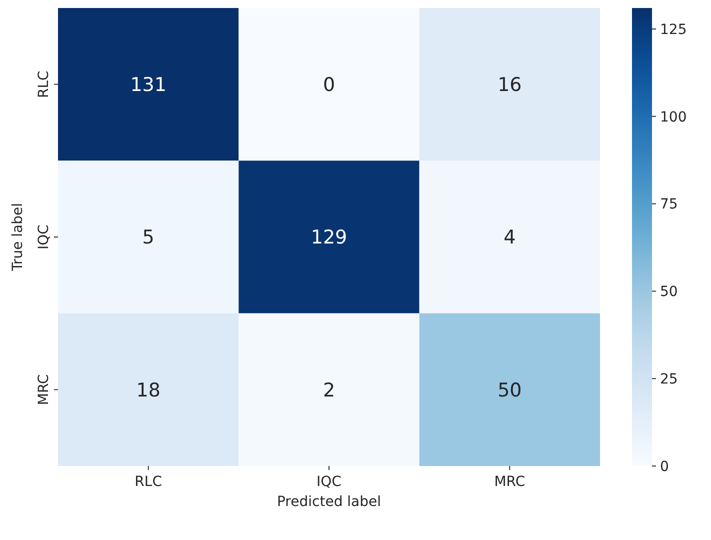 This screenshot has width=711, height=540. I want to click on y-tick-label: MRC, so click(44, 390).